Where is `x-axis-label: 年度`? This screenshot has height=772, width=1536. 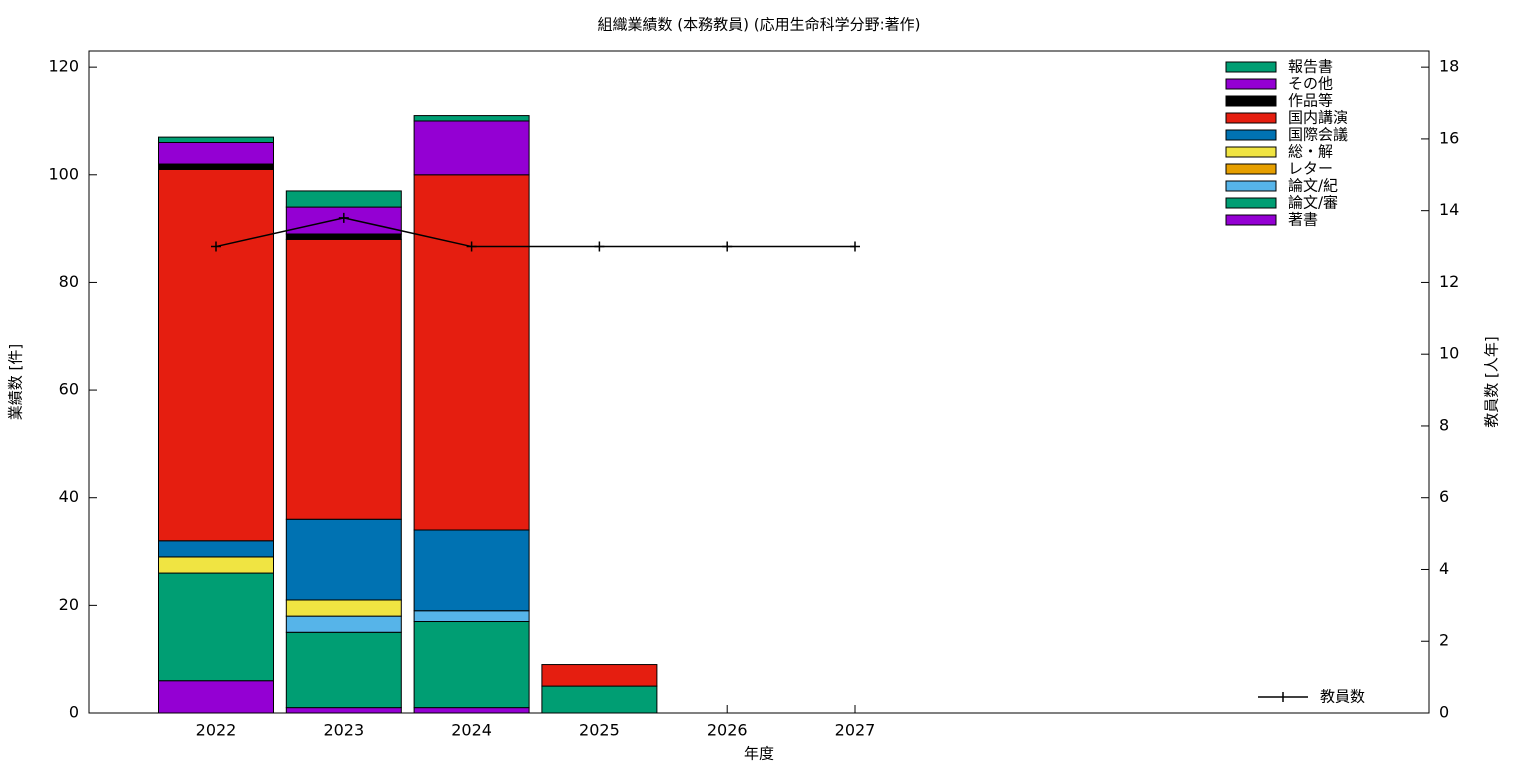 x-axis-label: 年度 is located at coordinates (759, 754).